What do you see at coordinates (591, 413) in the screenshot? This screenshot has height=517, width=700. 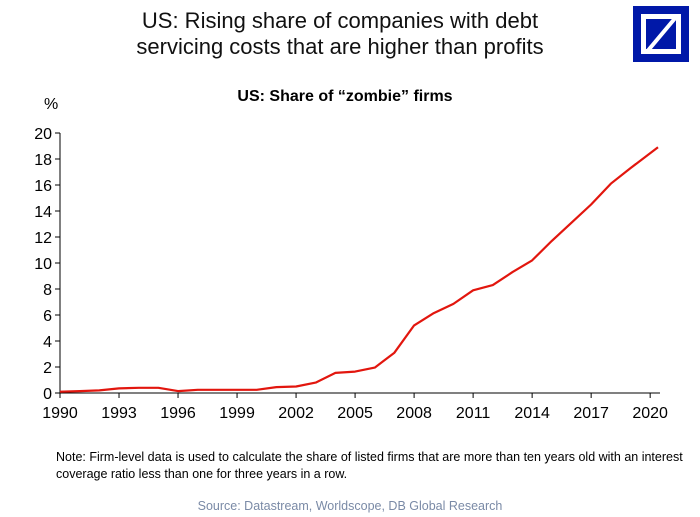 I see `x-tick-label: 2017` at bounding box center [591, 413].